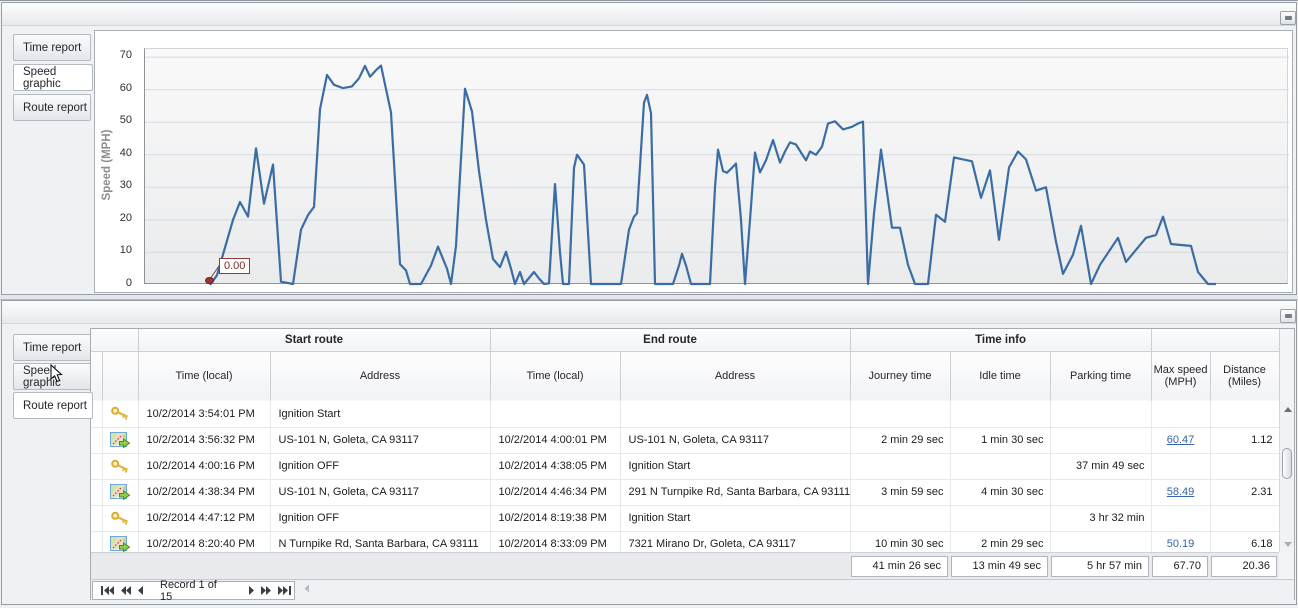 This screenshot has height=608, width=1298. I want to click on y-tick-label: 70, so click(125, 55).